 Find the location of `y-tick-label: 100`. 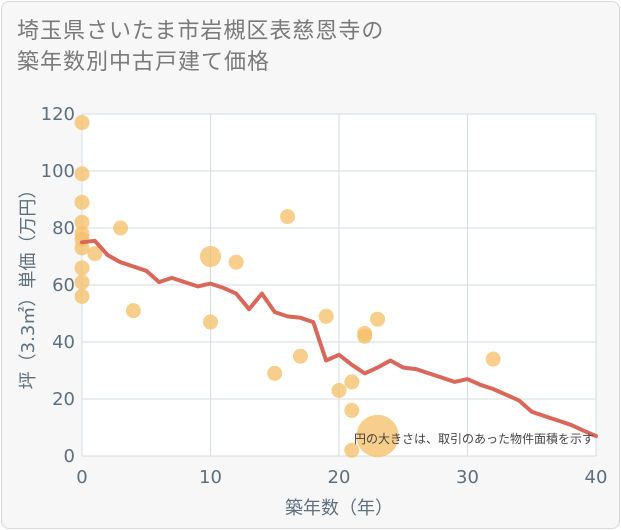

y-tick-label: 100 is located at coordinates (58, 171).